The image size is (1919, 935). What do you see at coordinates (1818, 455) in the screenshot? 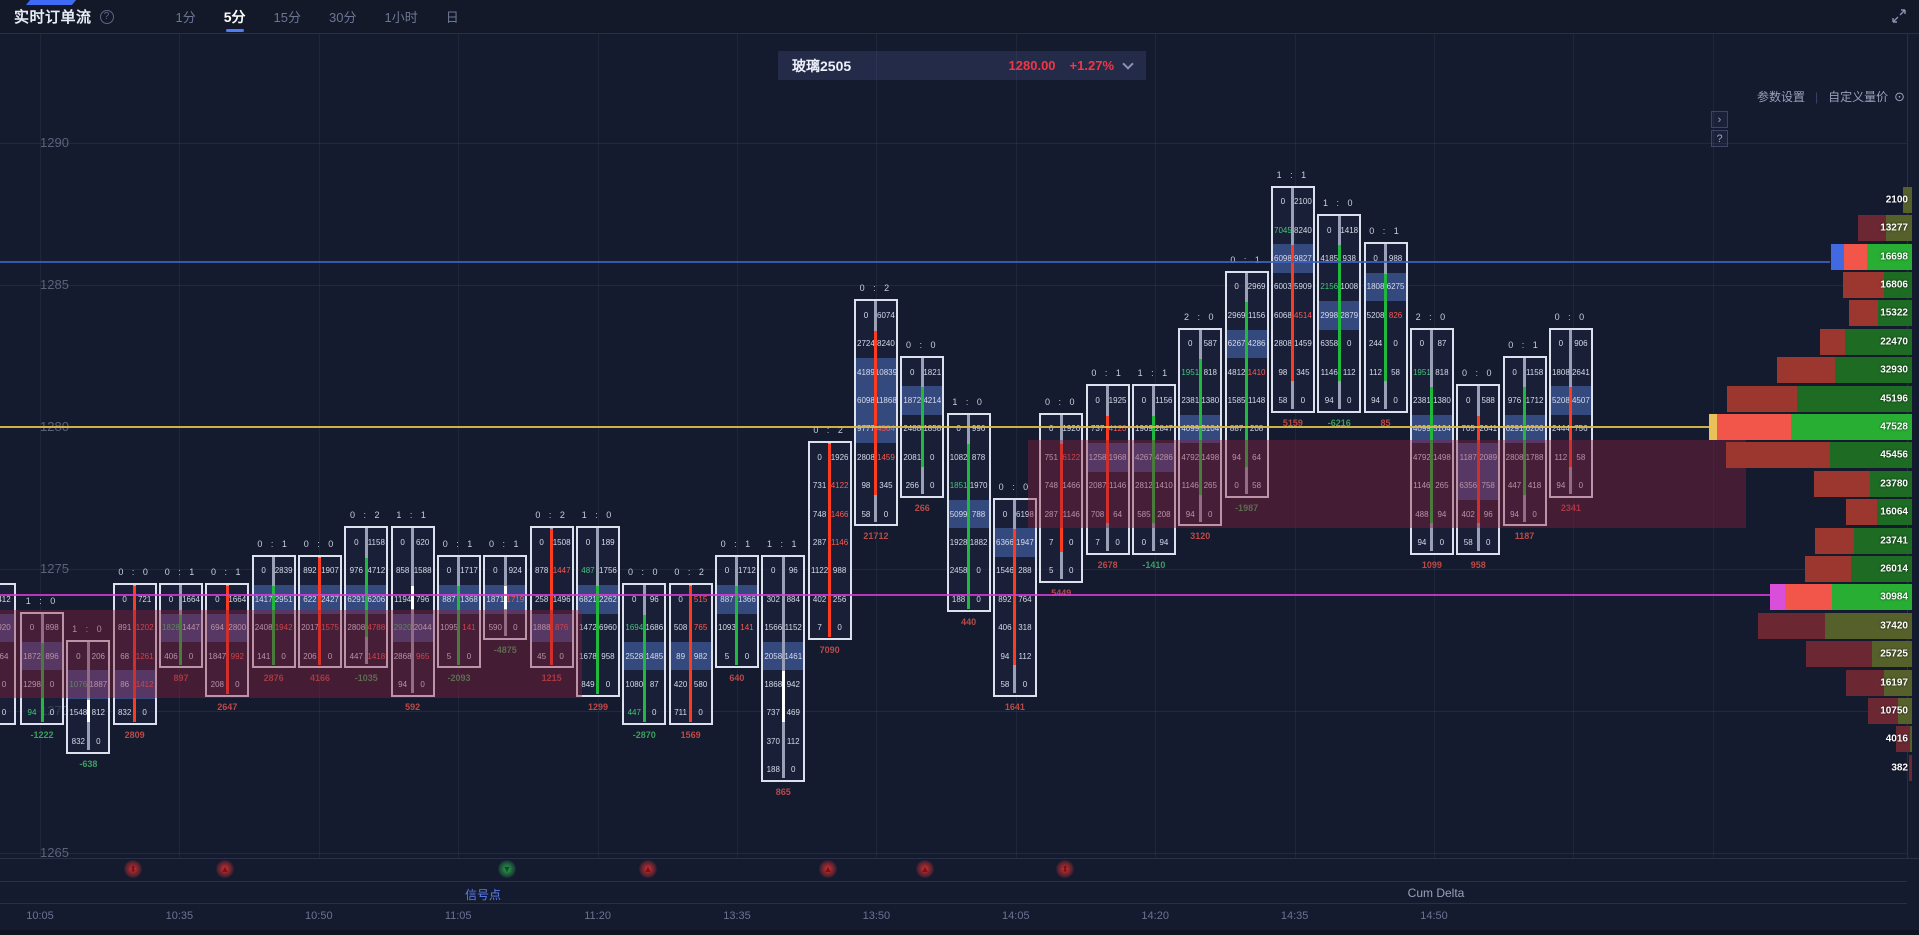
I see `volume-profile-row: 45456` at bounding box center [1818, 455].